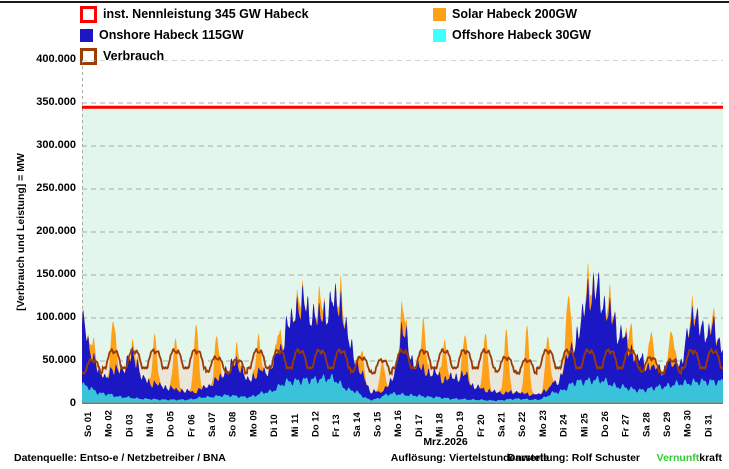 Image resolution: width=729 pixels, height=469 pixels. I want to click on legend-label: Offshore Habeck 30GW, so click(521, 35).